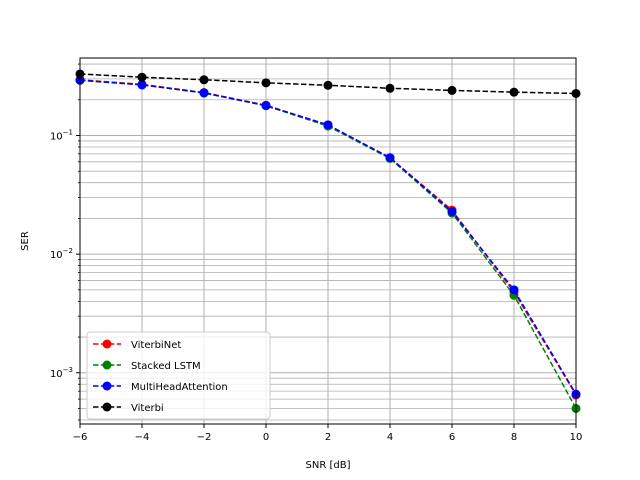 This screenshot has width=640, height=480. Describe the element at coordinates (128, 408) in the screenshot. I see `legend-item-viterbi: Viterbi` at that location.